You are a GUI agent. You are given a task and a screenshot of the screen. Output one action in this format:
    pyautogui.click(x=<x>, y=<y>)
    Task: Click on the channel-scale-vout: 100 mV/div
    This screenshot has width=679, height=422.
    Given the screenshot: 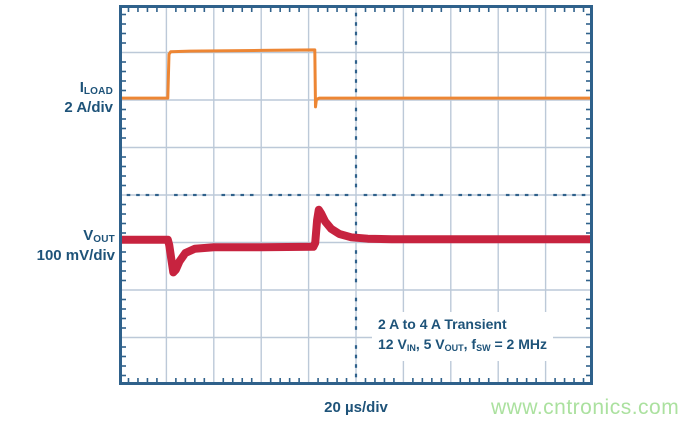 What is the action you would take?
    pyautogui.click(x=75, y=255)
    